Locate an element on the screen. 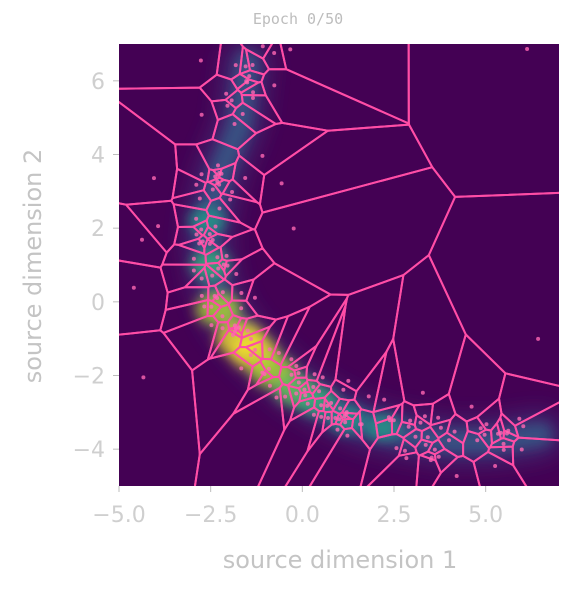 The width and height of the screenshot is (581, 593). x-tick-label: 2.5 is located at coordinates (394, 515).